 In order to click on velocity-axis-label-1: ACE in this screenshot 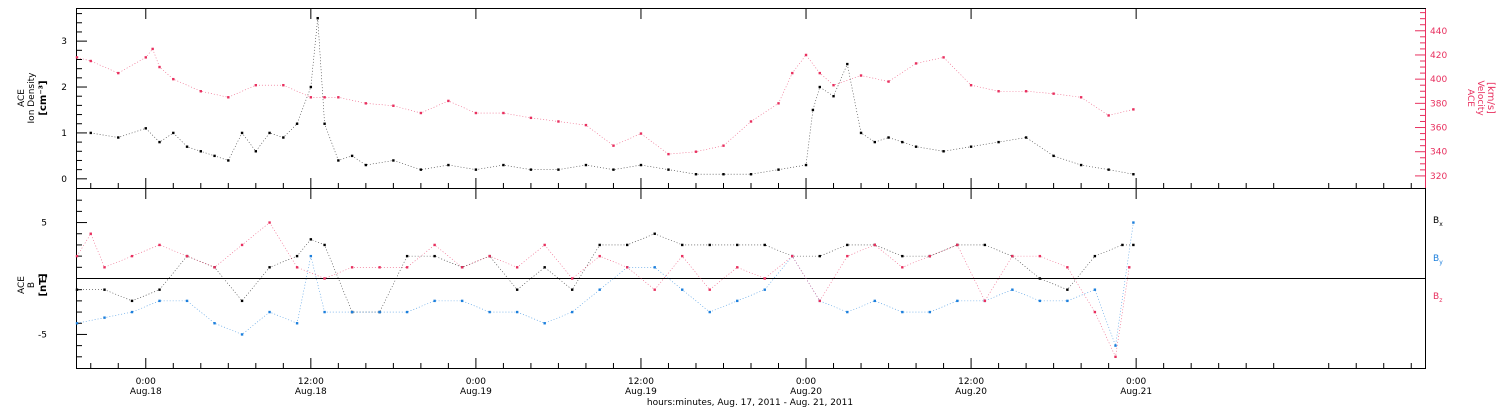, I will do `click(1470, 98)`.